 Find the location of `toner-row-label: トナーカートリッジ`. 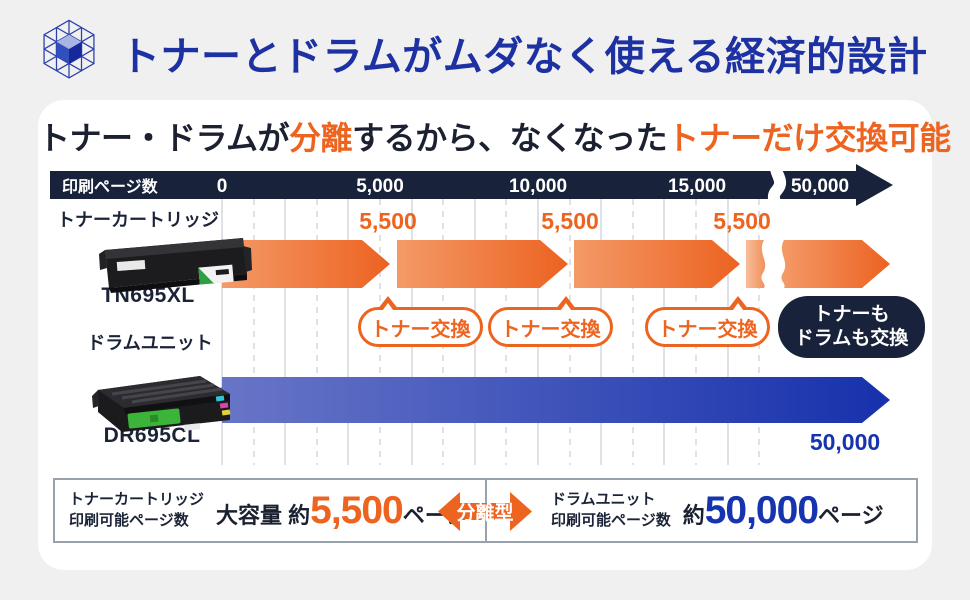

toner-row-label: トナーカートリッジ is located at coordinates (138, 220).